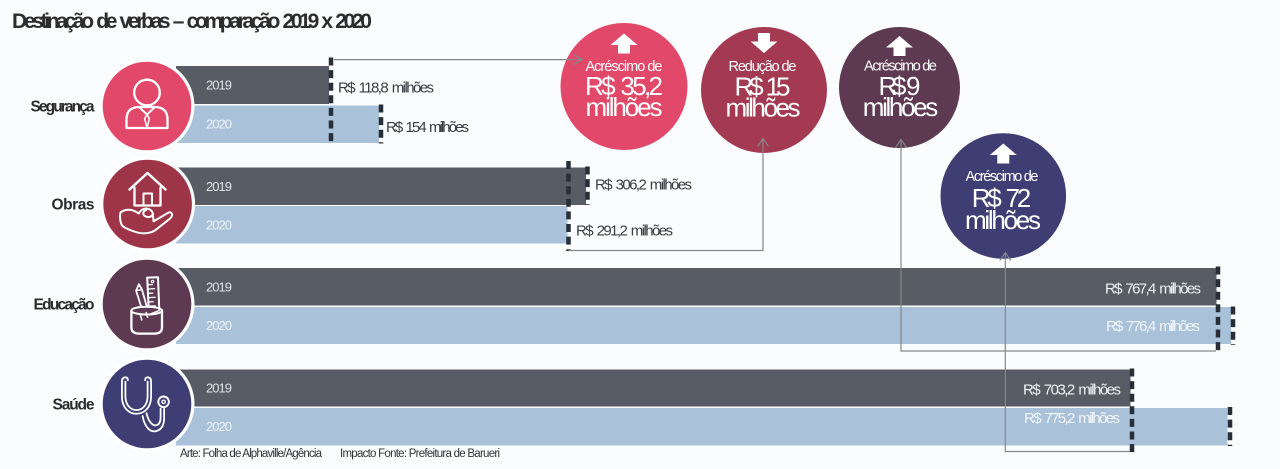  Describe the element at coordinates (63, 107) in the screenshot. I see `svg-text: Segurança` at that location.